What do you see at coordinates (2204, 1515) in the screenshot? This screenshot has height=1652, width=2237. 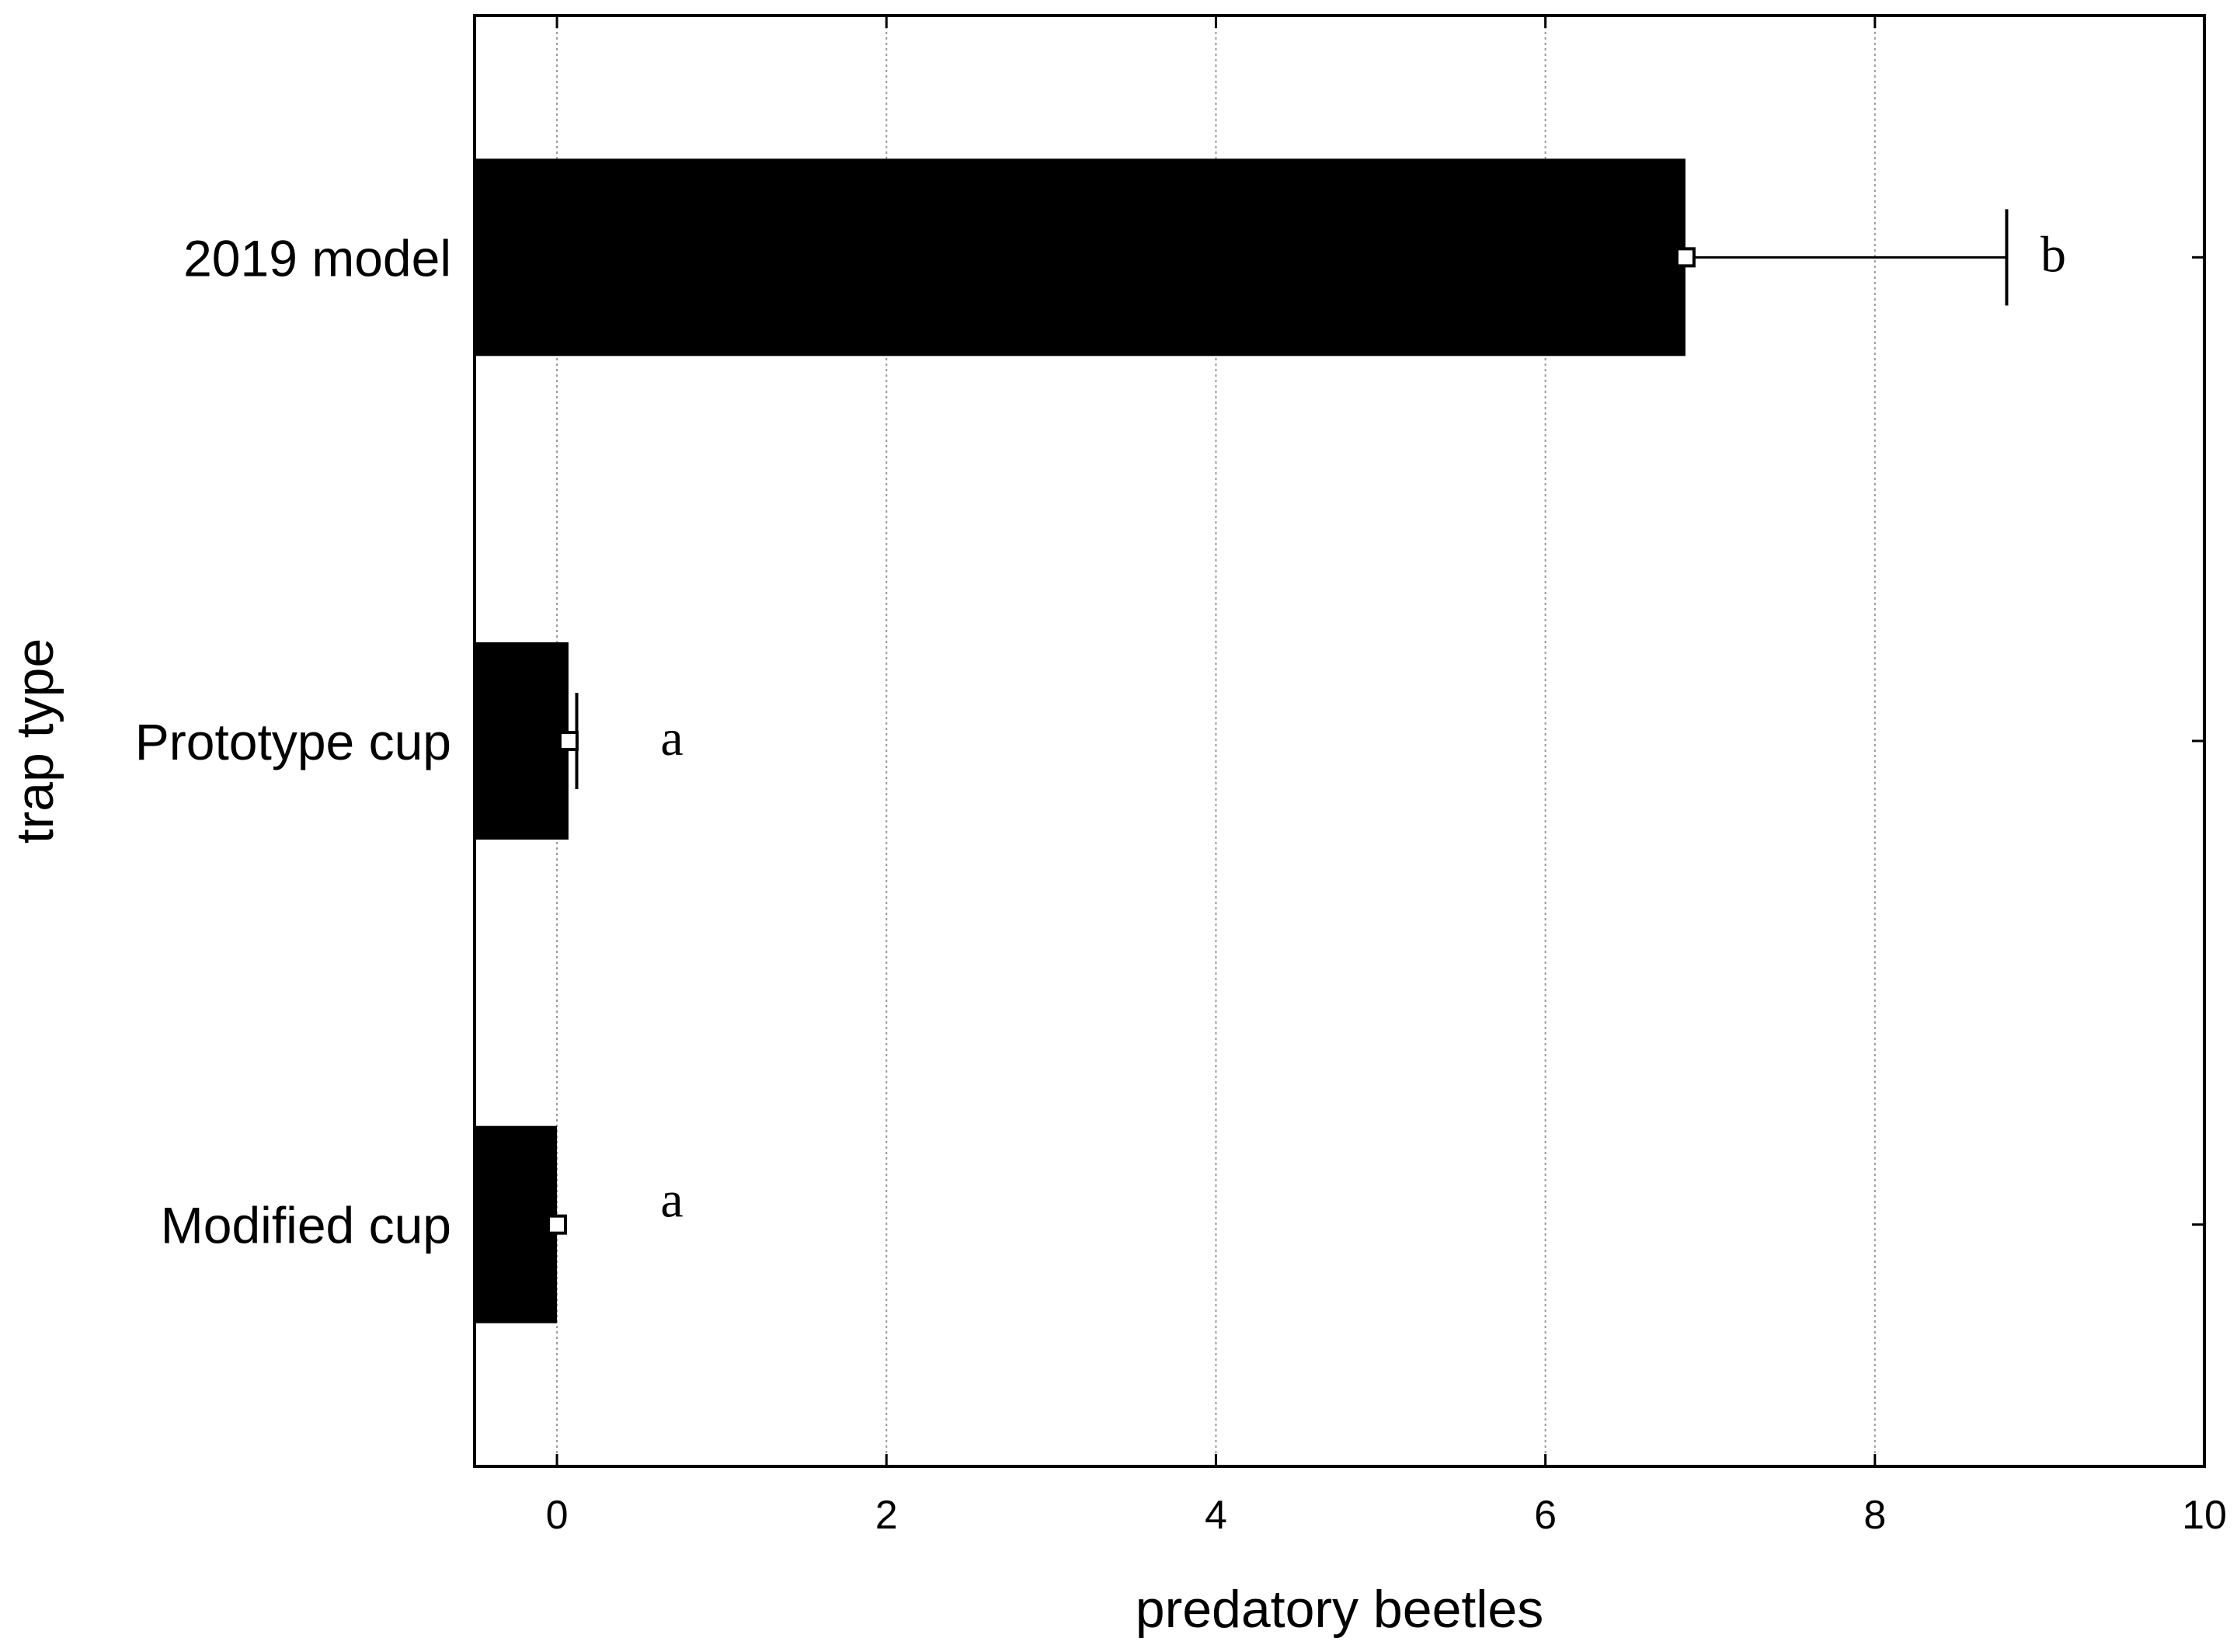 I see `x-tick-label: 10` at bounding box center [2204, 1515].